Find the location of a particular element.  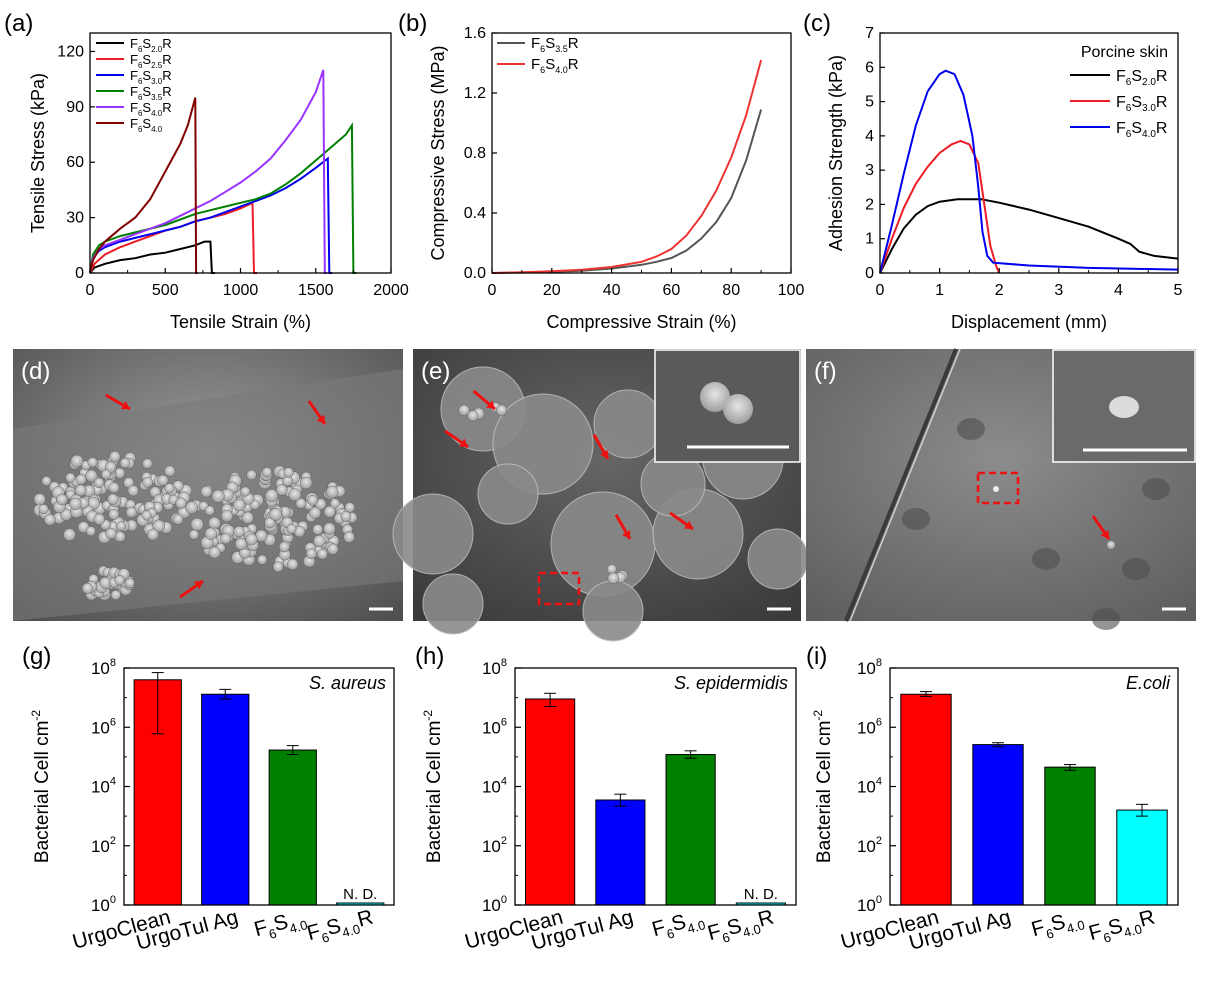

legend-label: F6S4.0 is located at coordinates (146, 125).